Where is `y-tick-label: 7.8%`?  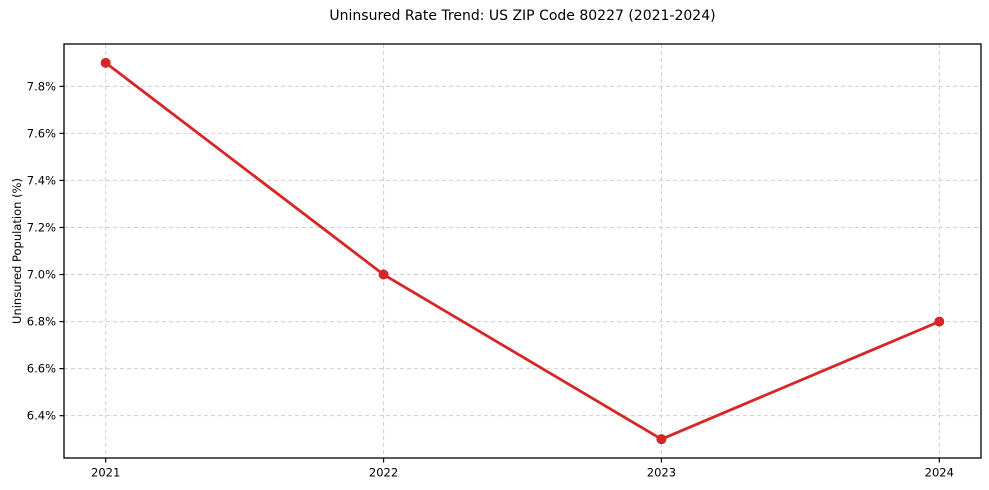 y-tick-label: 7.8% is located at coordinates (41, 86).